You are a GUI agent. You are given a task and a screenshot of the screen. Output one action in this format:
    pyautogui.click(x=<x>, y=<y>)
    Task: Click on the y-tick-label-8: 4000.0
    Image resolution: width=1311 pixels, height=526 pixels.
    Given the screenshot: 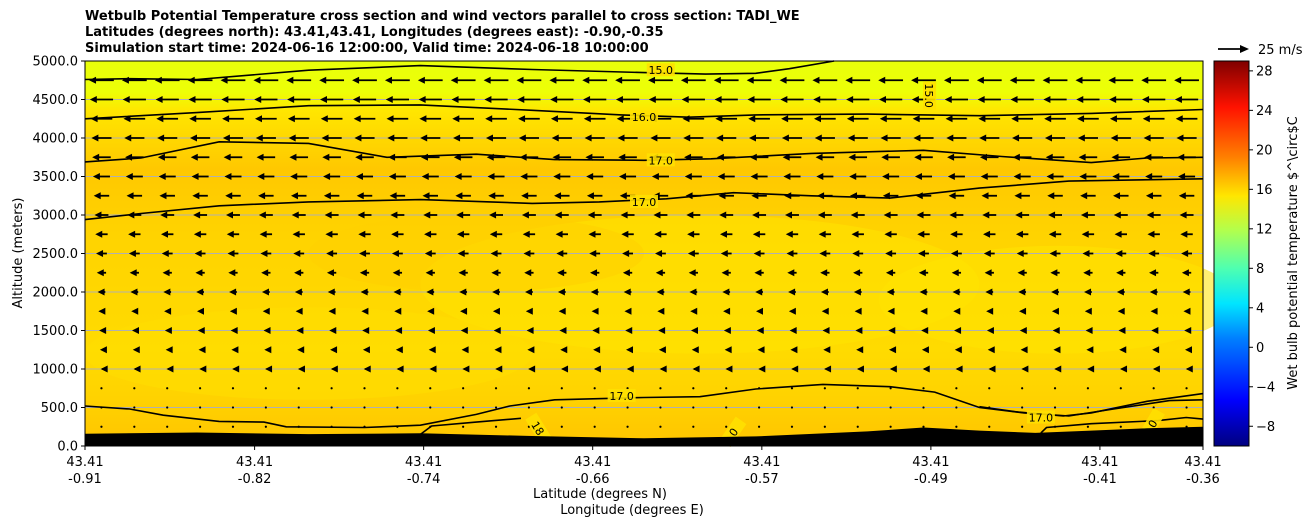 What is the action you would take?
    pyautogui.click(x=56, y=139)
    